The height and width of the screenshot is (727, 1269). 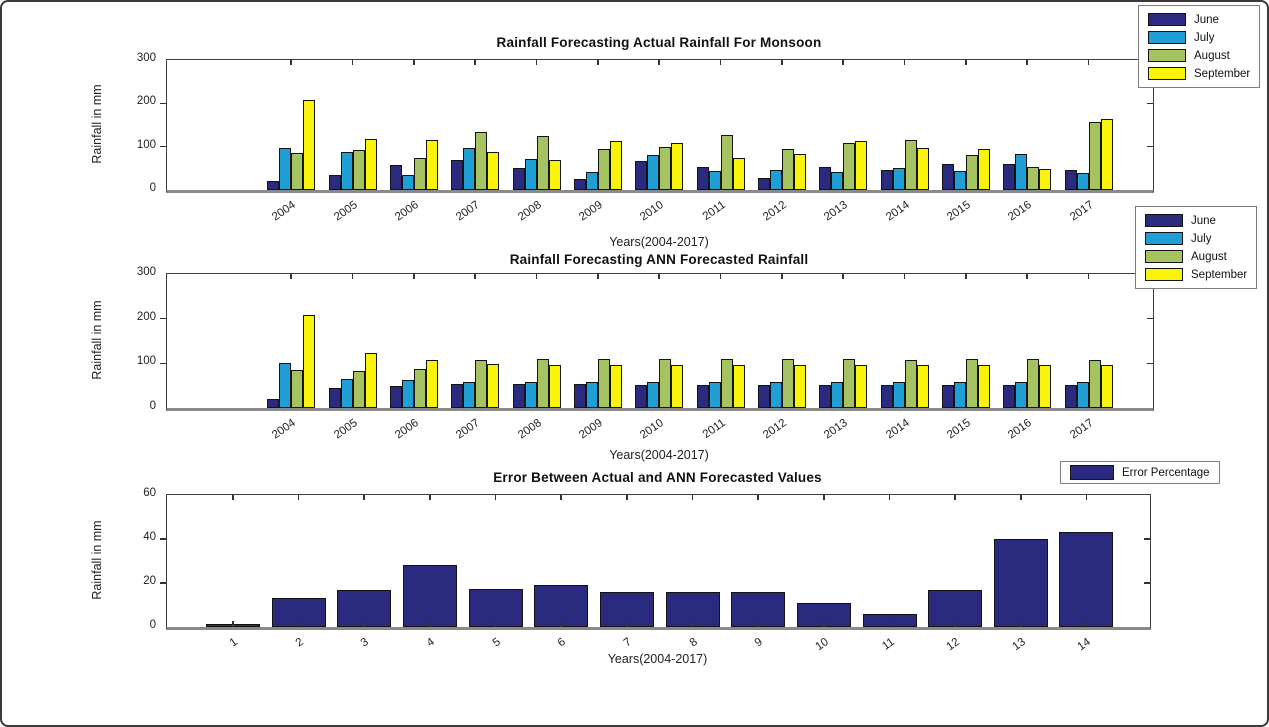 I want to click on chart3-y-axis-label: Rainfall in mm, so click(x=97, y=560).